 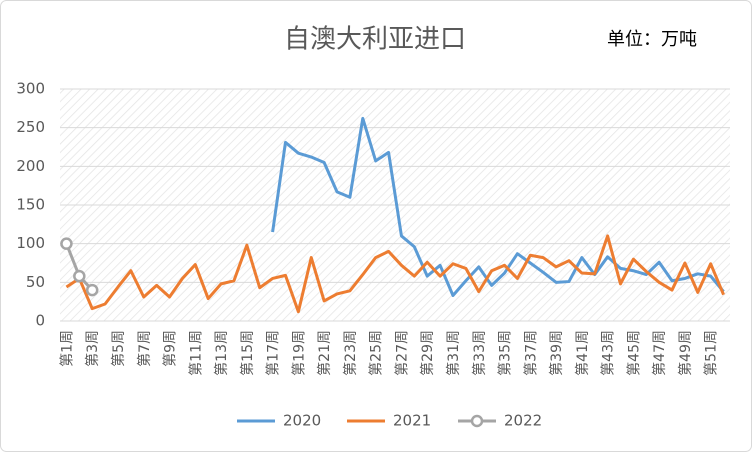 I want to click on x-tick-label: 第37周, so click(x=530, y=353).